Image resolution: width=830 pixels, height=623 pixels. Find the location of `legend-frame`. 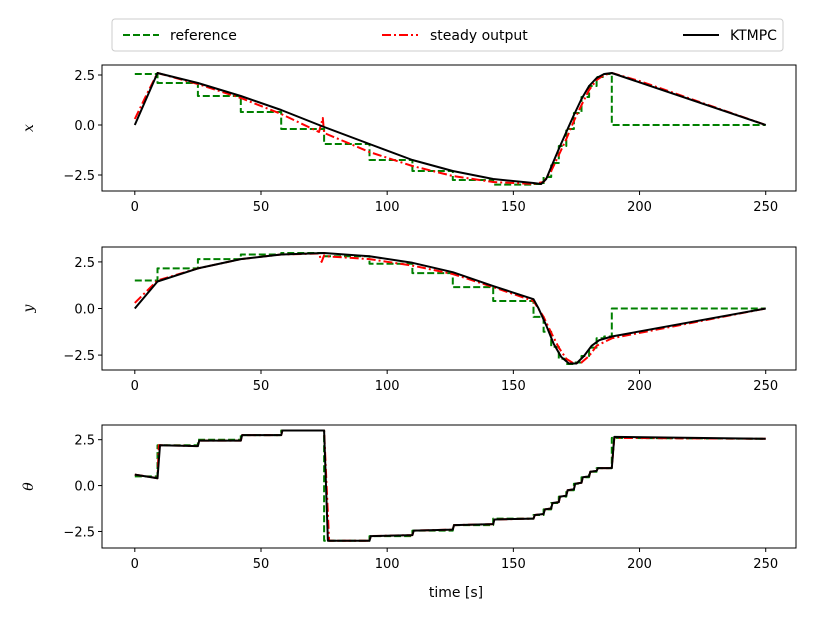

legend-frame is located at coordinates (447, 35).